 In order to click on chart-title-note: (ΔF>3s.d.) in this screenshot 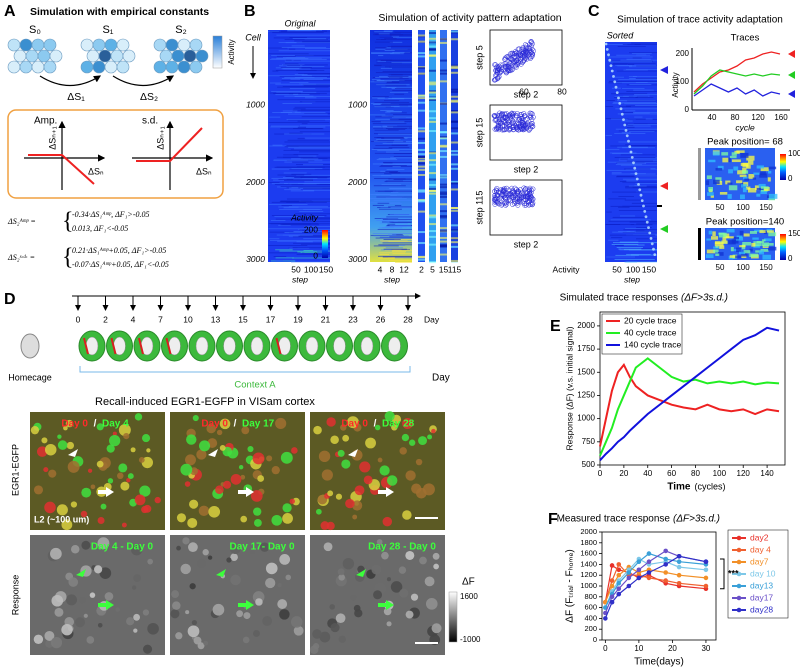, I will do `click(704, 298)`.